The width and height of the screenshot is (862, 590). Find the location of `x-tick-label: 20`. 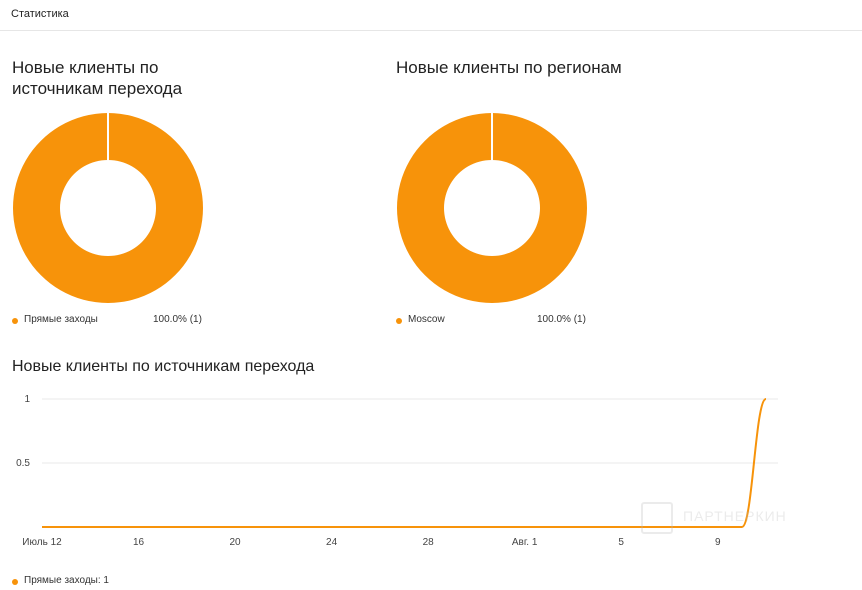

x-tick-label: 20 is located at coordinates (236, 542).